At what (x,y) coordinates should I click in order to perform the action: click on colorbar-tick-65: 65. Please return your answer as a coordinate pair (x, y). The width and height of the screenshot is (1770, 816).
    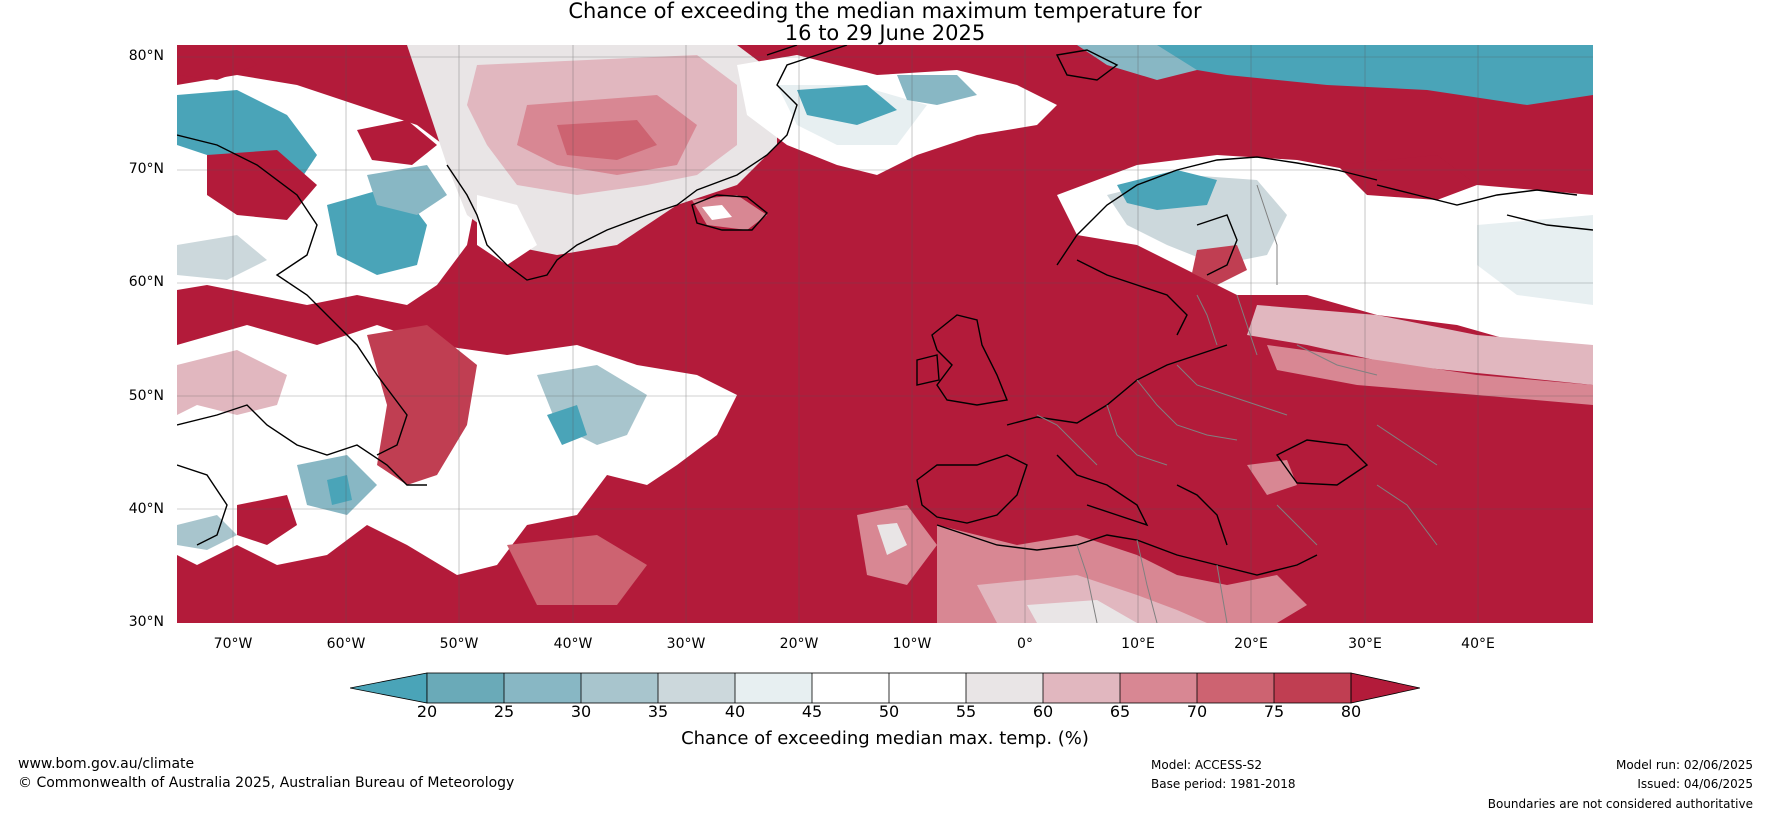
    Looking at the image, I should click on (1120, 711).